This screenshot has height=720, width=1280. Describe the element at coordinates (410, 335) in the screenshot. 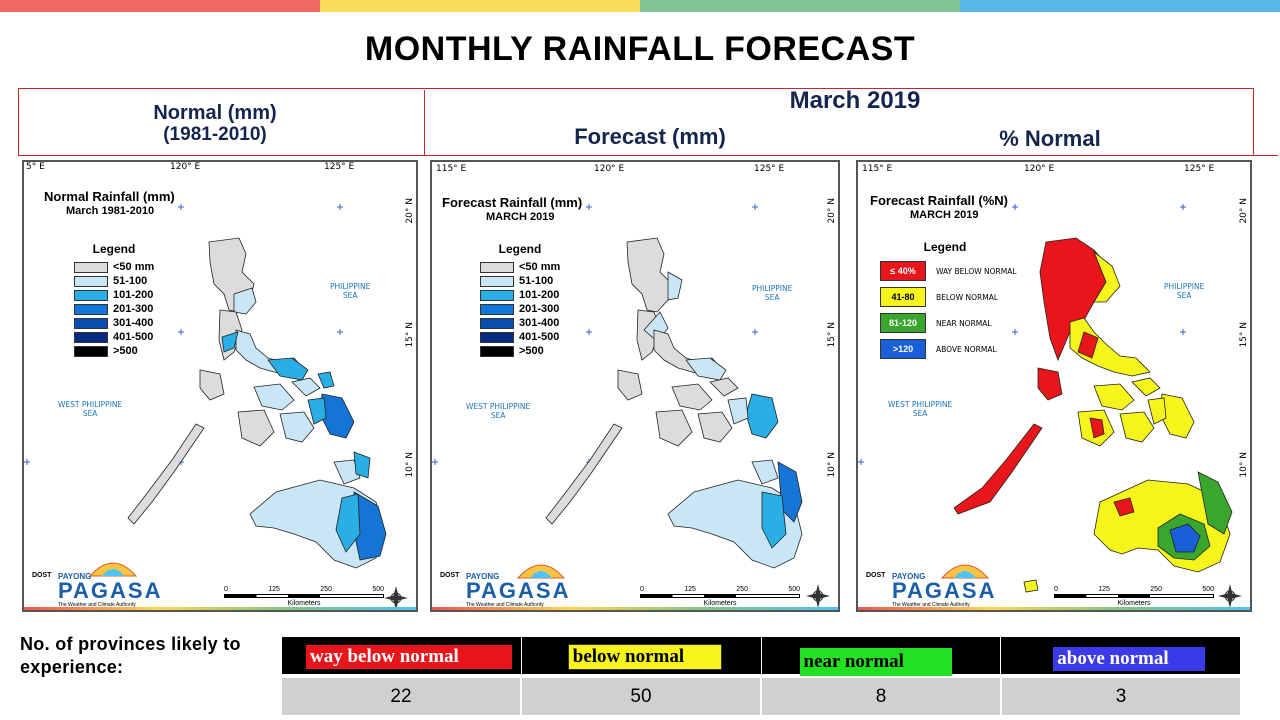

I see `normal-right-tick-2: 15° N` at that location.